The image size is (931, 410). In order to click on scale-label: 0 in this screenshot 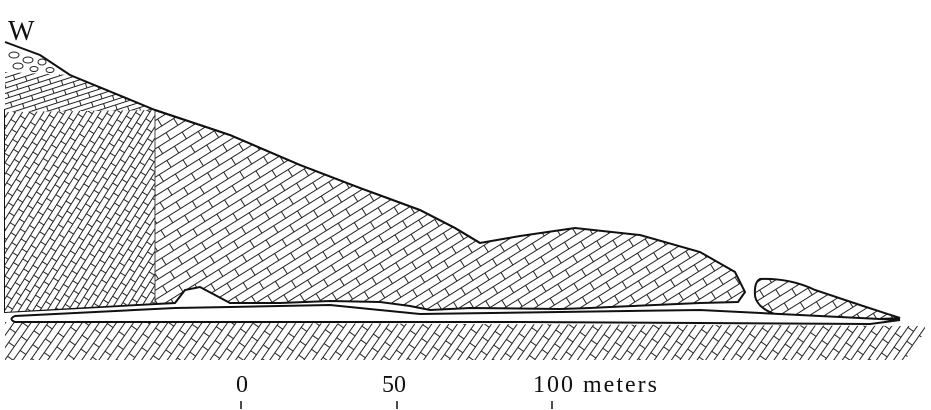, I will do `click(242, 385)`.